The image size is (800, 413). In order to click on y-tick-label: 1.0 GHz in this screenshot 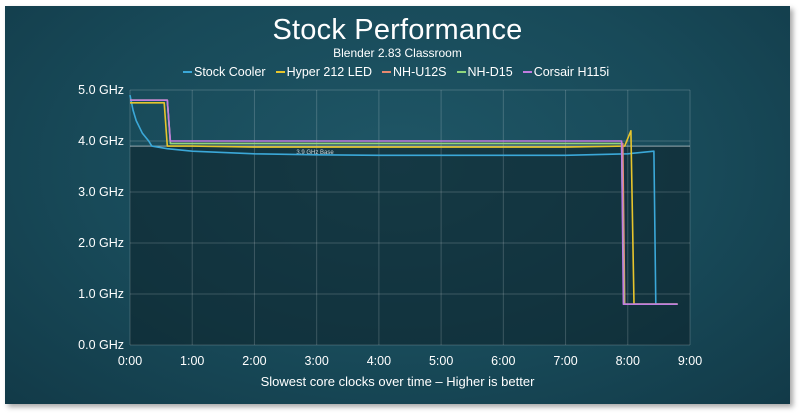, I will do `click(101, 294)`.